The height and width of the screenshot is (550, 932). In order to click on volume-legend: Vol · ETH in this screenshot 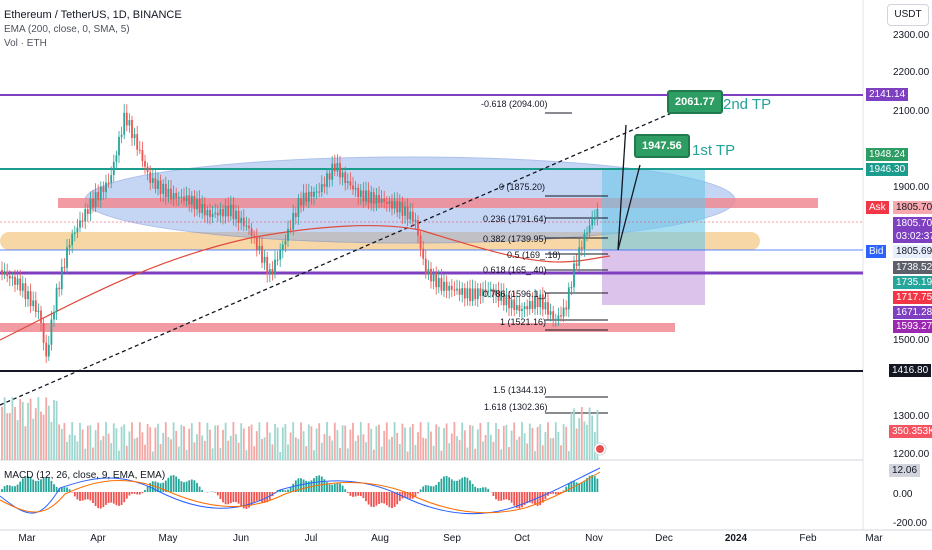, I will do `click(25, 43)`.